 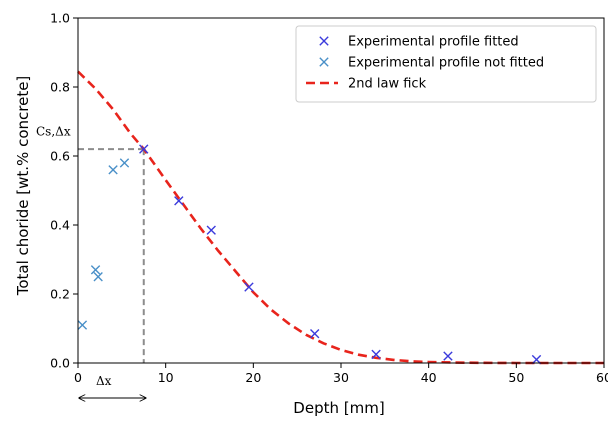 What do you see at coordinates (60, 363) in the screenshot?
I see `y-tick-label: 0.0` at bounding box center [60, 363].